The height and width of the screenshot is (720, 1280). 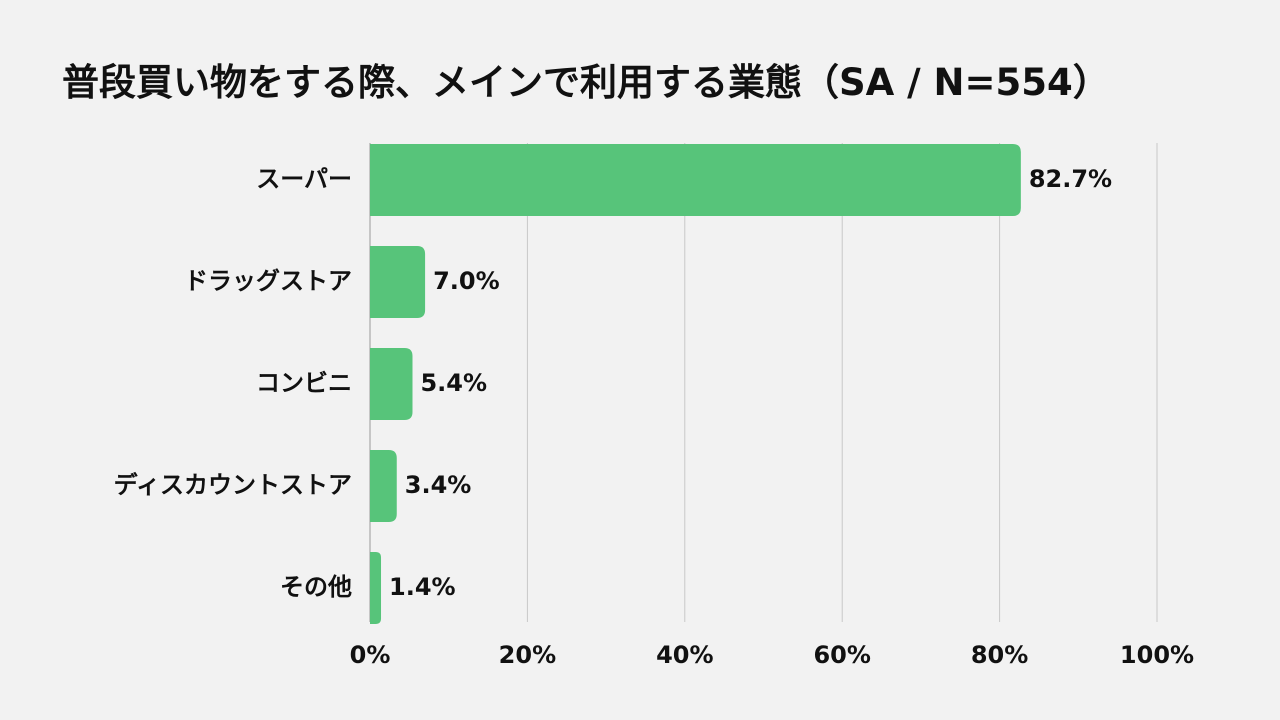 I want to click on category-label-2: ドラッグストア, so click(x=268, y=281).